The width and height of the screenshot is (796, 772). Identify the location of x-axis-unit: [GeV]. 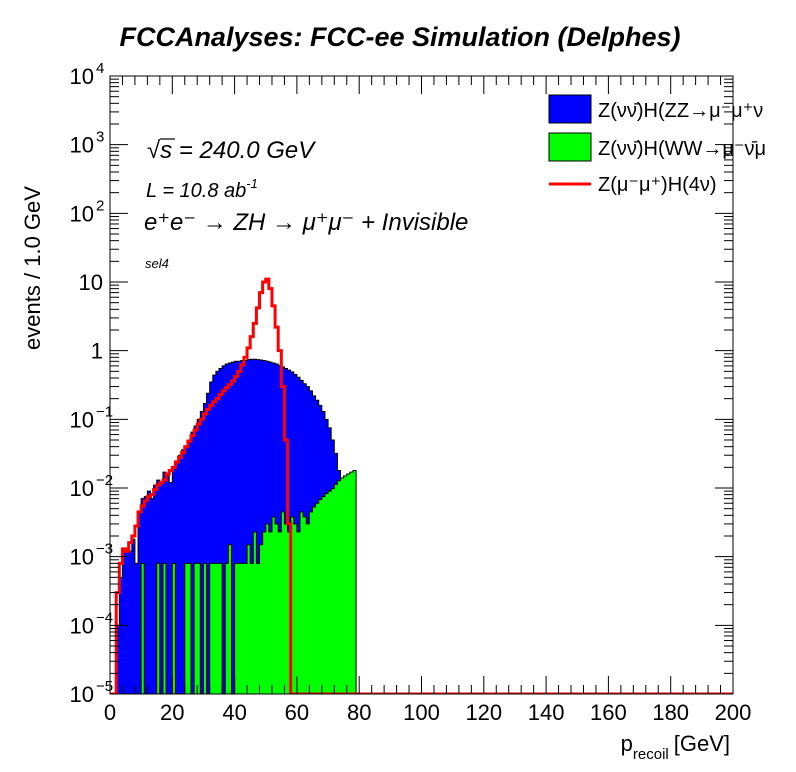
(702, 743).